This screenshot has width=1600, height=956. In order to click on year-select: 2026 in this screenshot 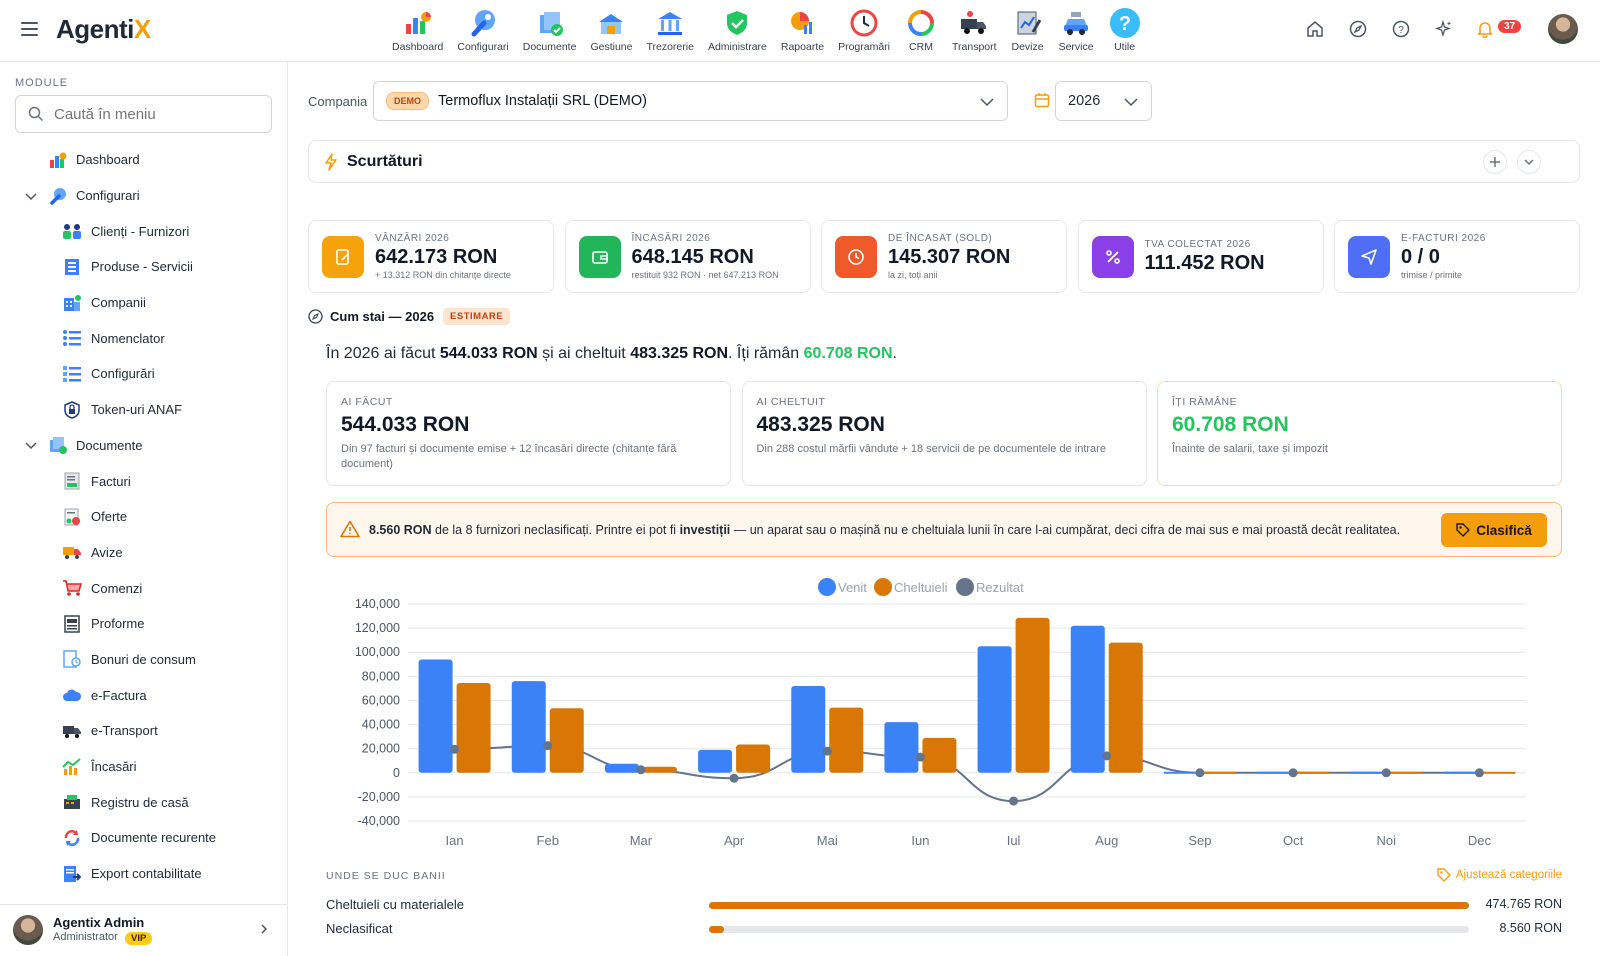, I will do `click(1103, 101)`.